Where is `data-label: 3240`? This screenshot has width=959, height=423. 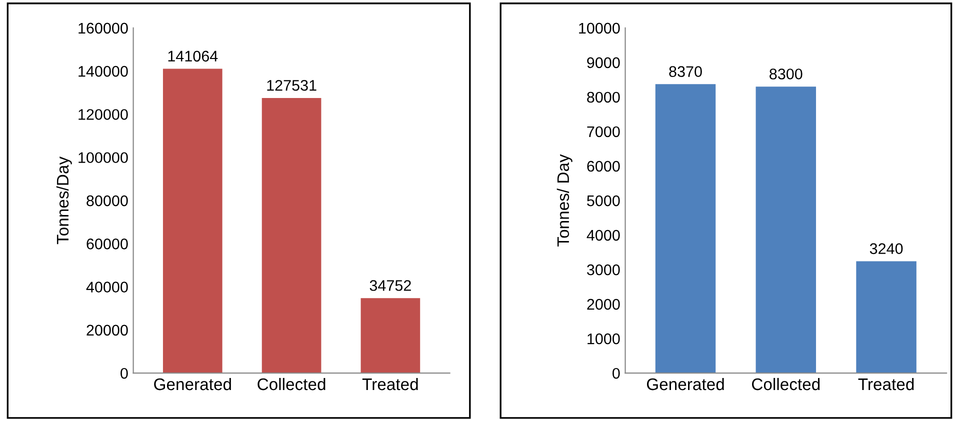 data-label: 3240 is located at coordinates (886, 248).